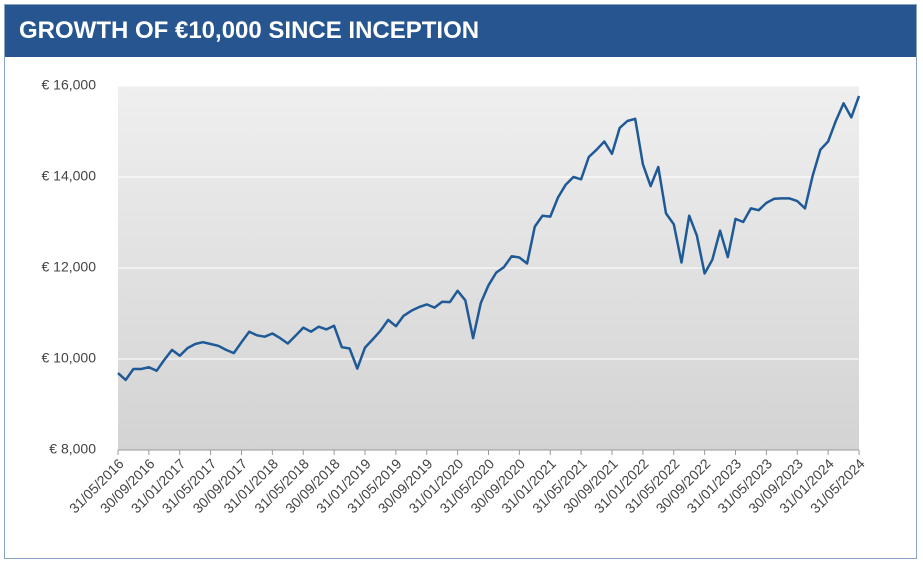  Describe the element at coordinates (69, 358) in the screenshot. I see `y-tick-label: € 10,000` at that location.